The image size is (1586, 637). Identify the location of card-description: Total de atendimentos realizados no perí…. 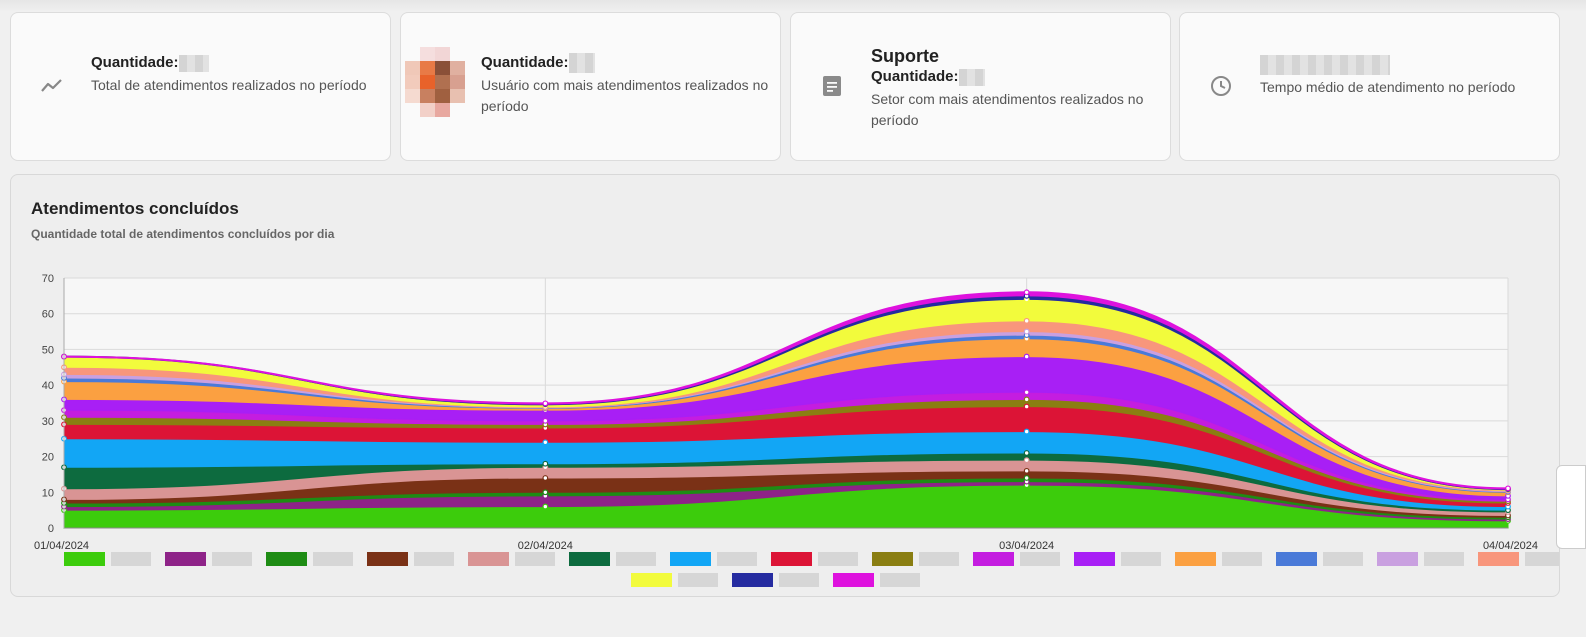
(229, 85).